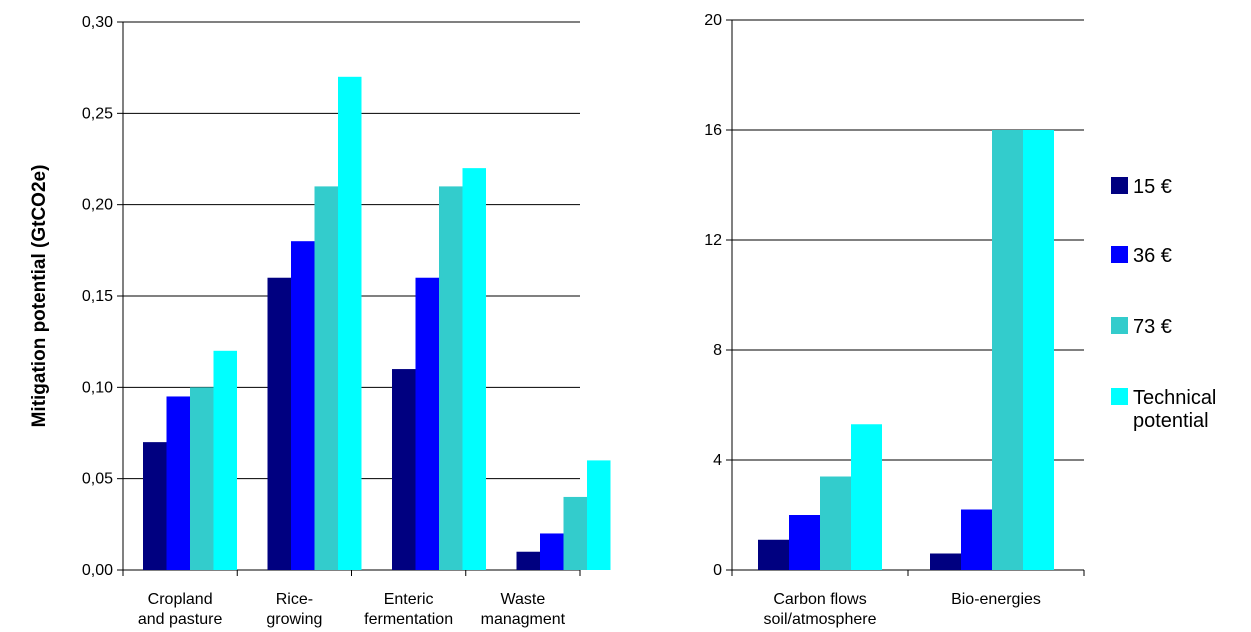  Describe the element at coordinates (835, 523) in the screenshot. I see `bar-p1-c0-s2` at that location.